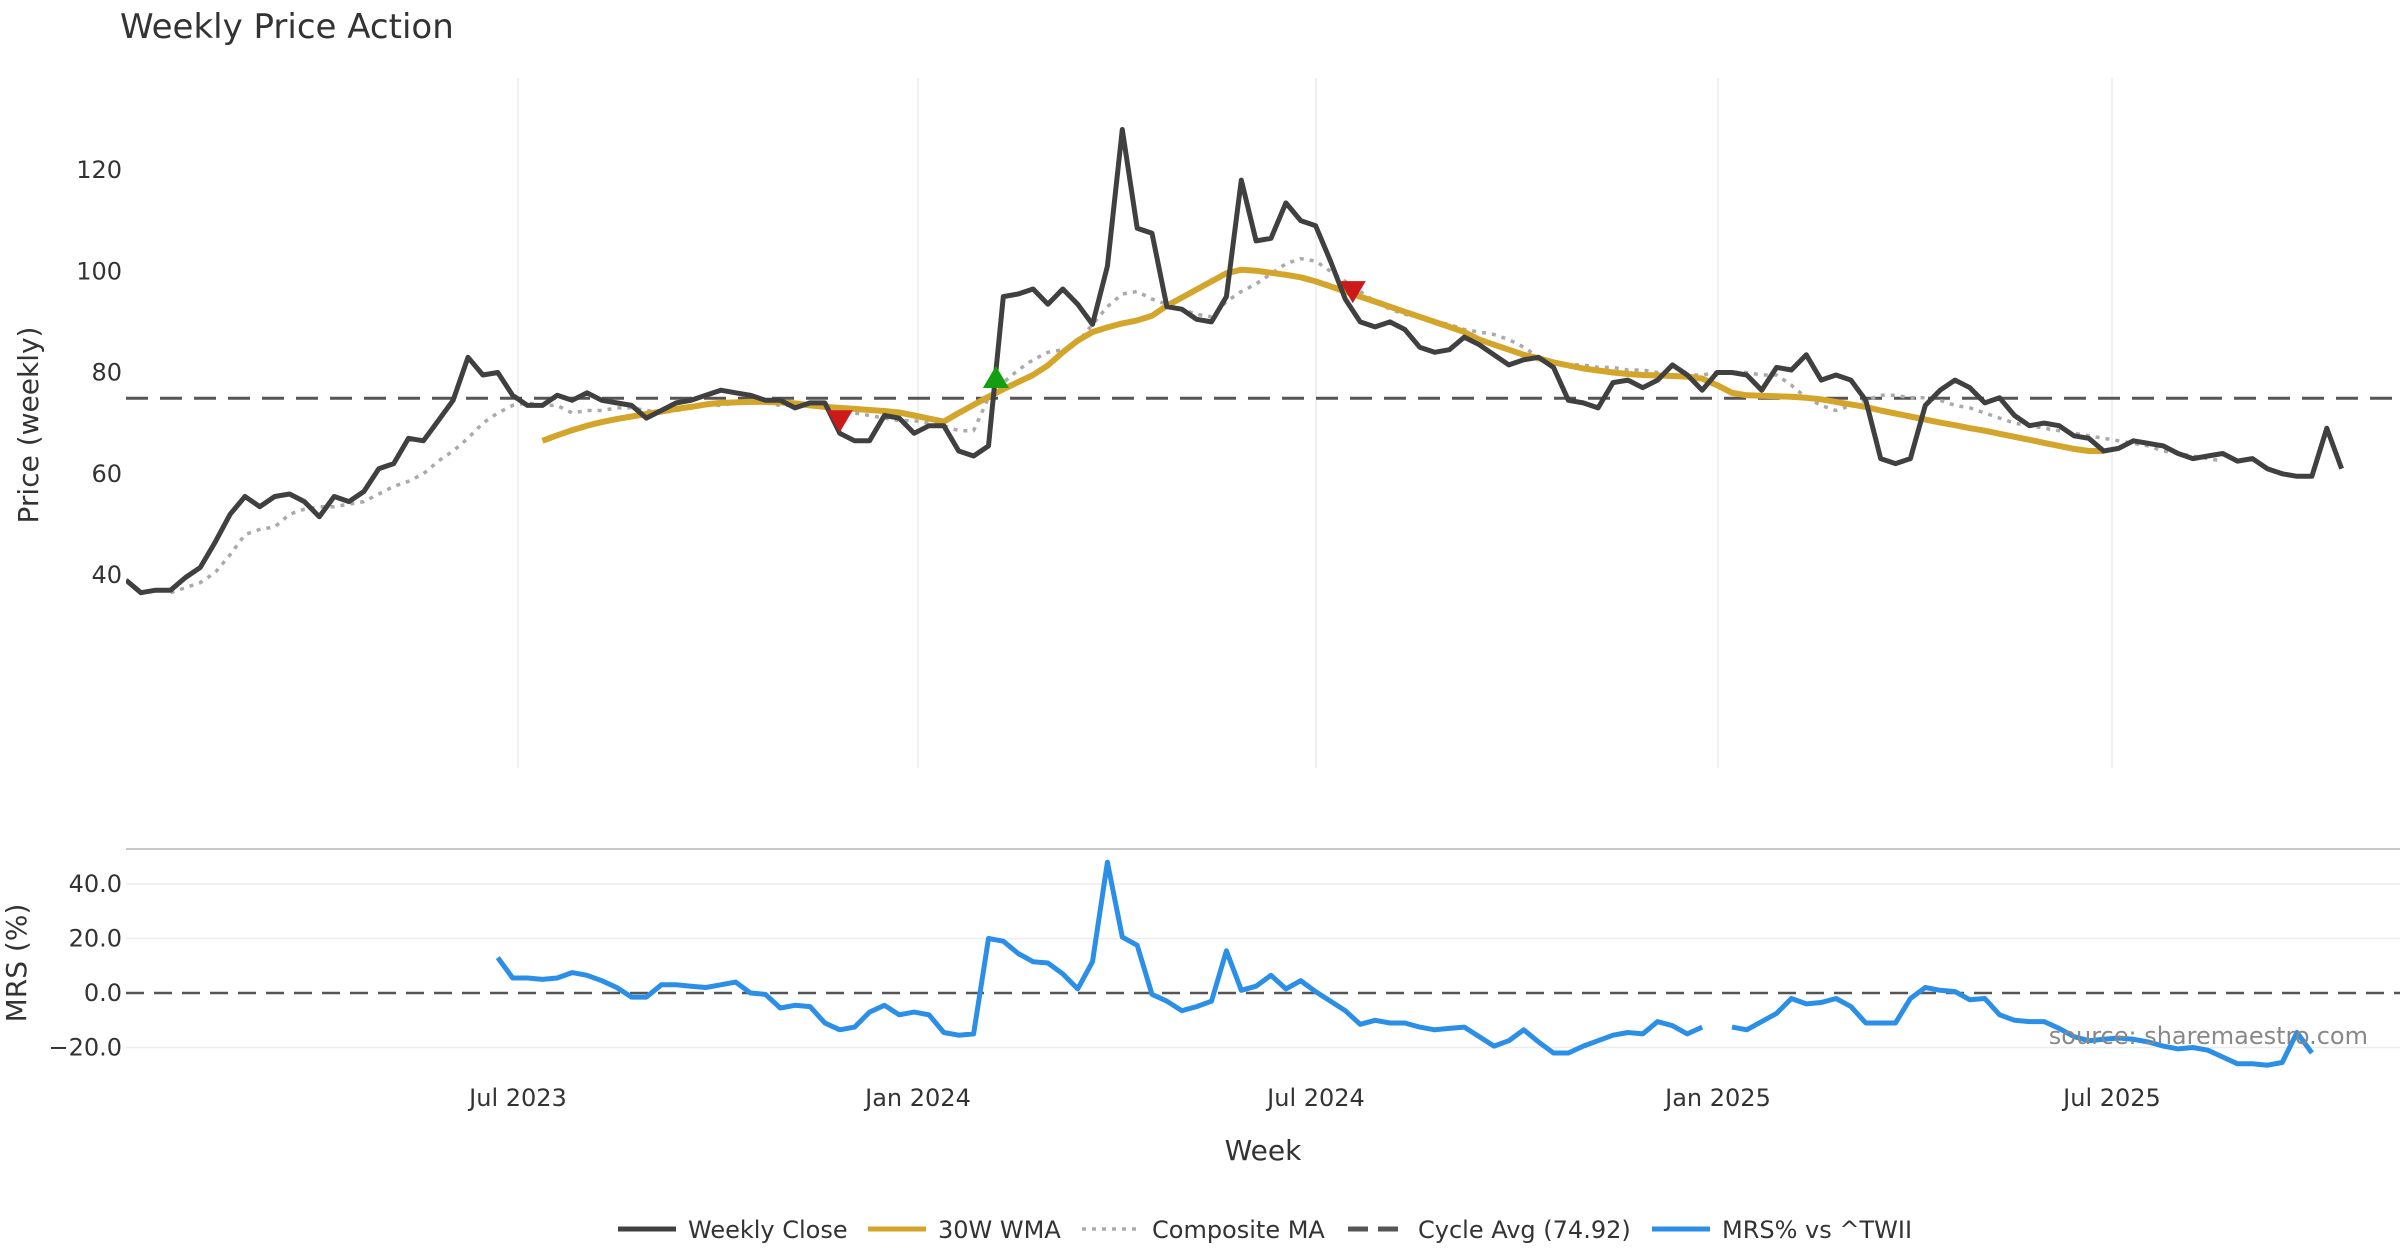 This screenshot has width=2400, height=1260. Describe the element at coordinates (768, 1230) in the screenshot. I see `legend-label: Weekly Close` at that location.